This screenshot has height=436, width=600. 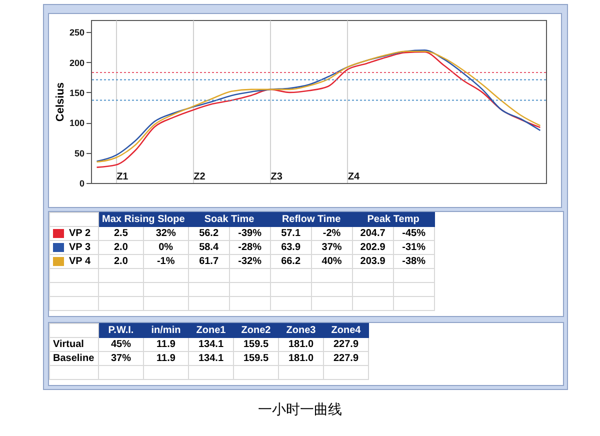 I want to click on text: 63.9, so click(x=291, y=247).